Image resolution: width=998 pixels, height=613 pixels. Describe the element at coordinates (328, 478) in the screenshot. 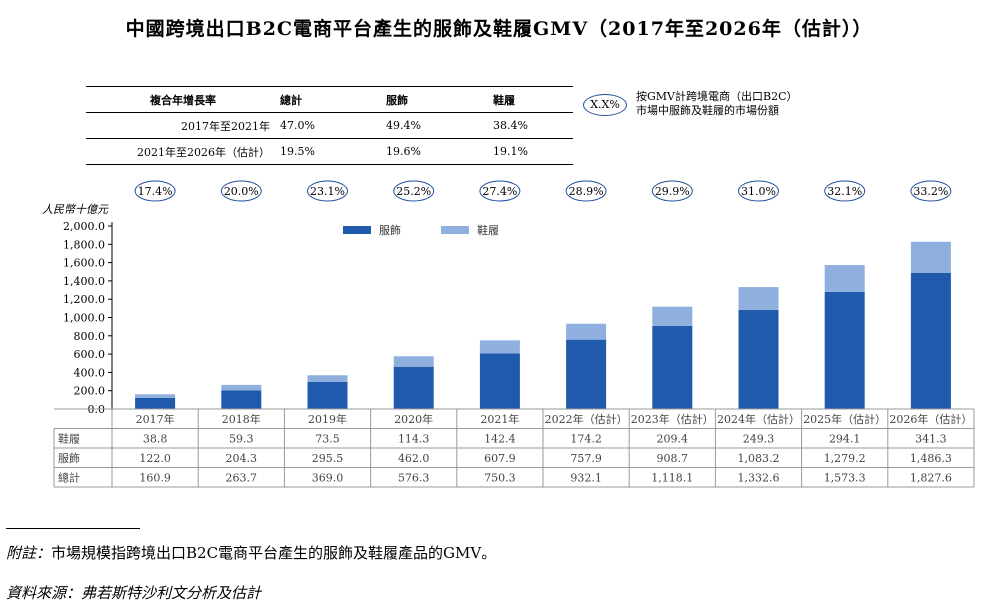

I see `table-cell: 369.0` at that location.